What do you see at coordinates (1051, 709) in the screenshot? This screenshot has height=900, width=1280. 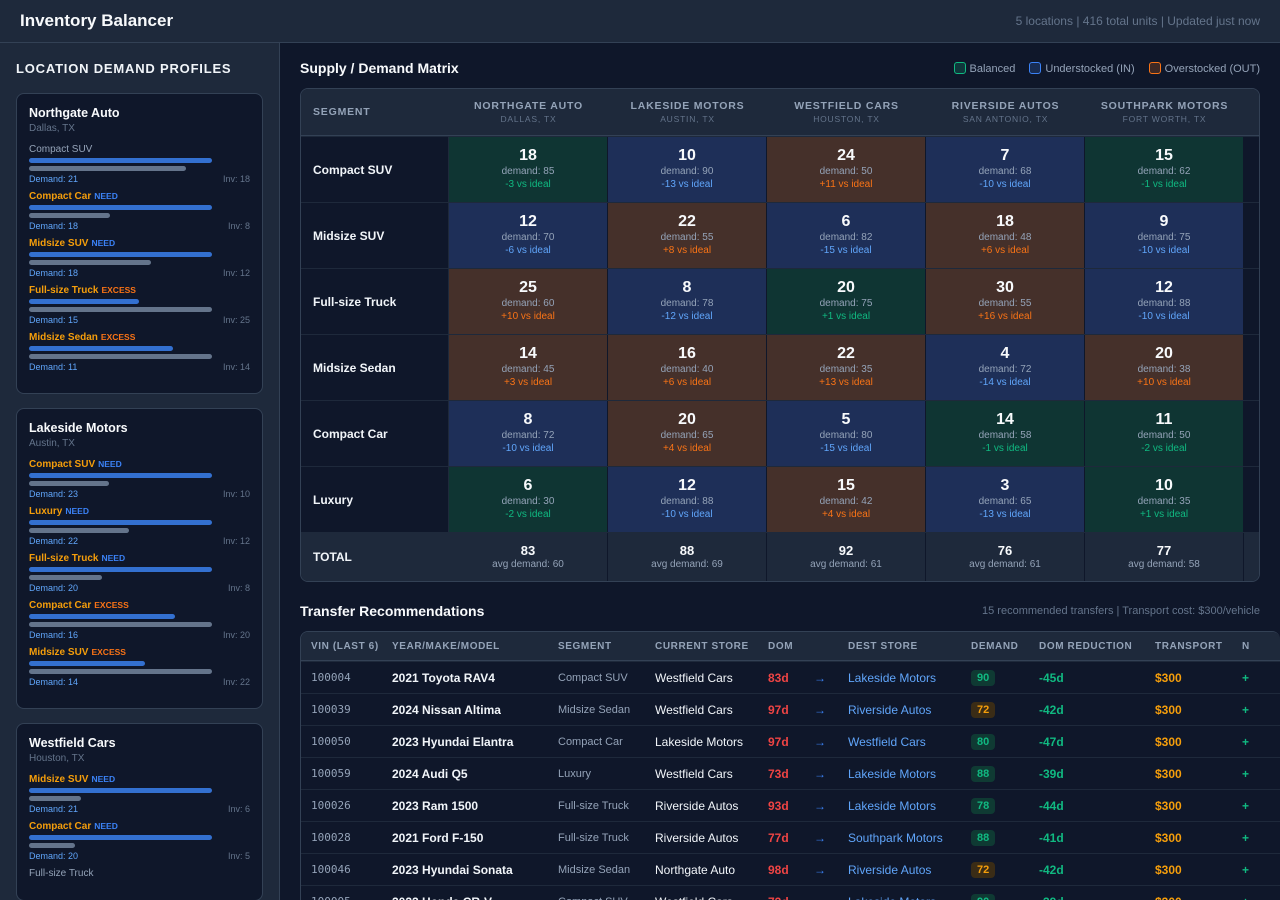 I see `dom-reduction: -42d` at bounding box center [1051, 709].